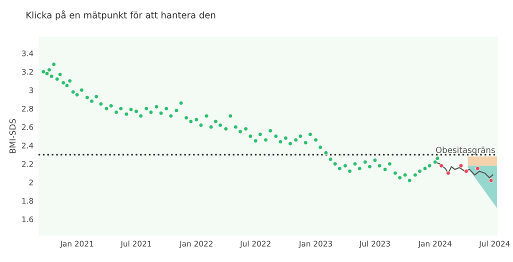  I want to click on chart-title: Klicka på en mätpunkt för att hantera den, so click(121, 15).